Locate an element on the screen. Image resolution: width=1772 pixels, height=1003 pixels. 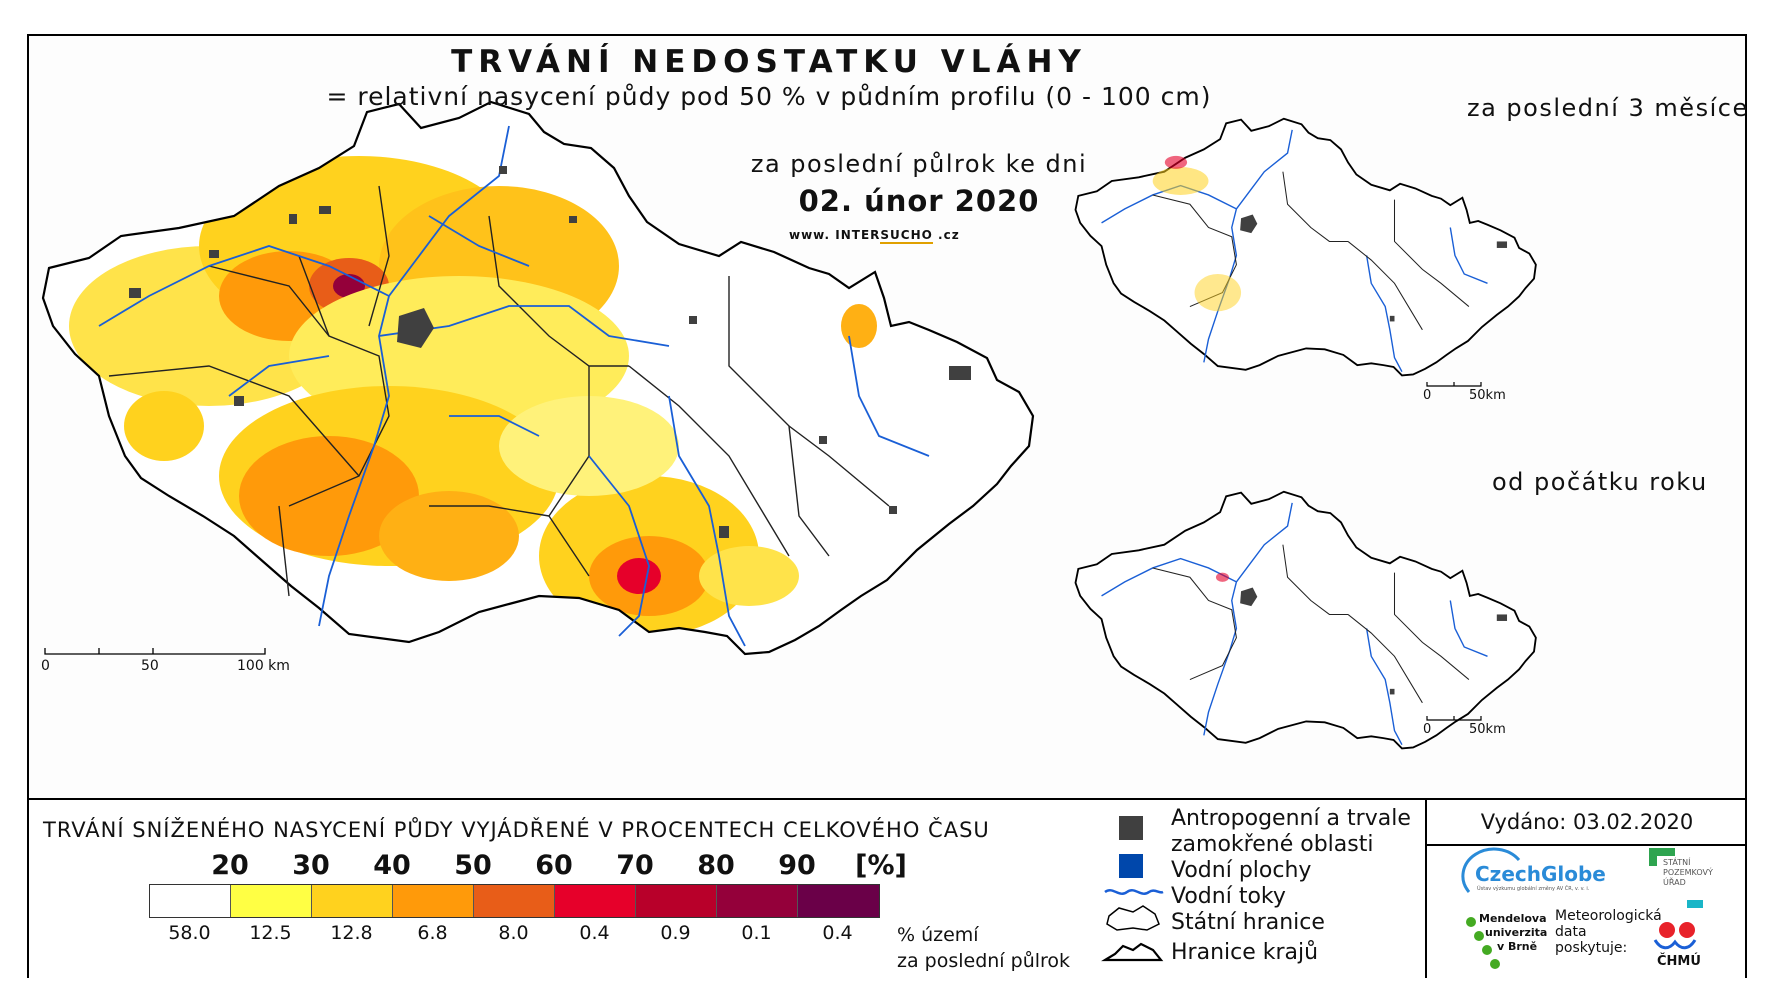
main-scale-label-50: 50 is located at coordinates (150, 666).